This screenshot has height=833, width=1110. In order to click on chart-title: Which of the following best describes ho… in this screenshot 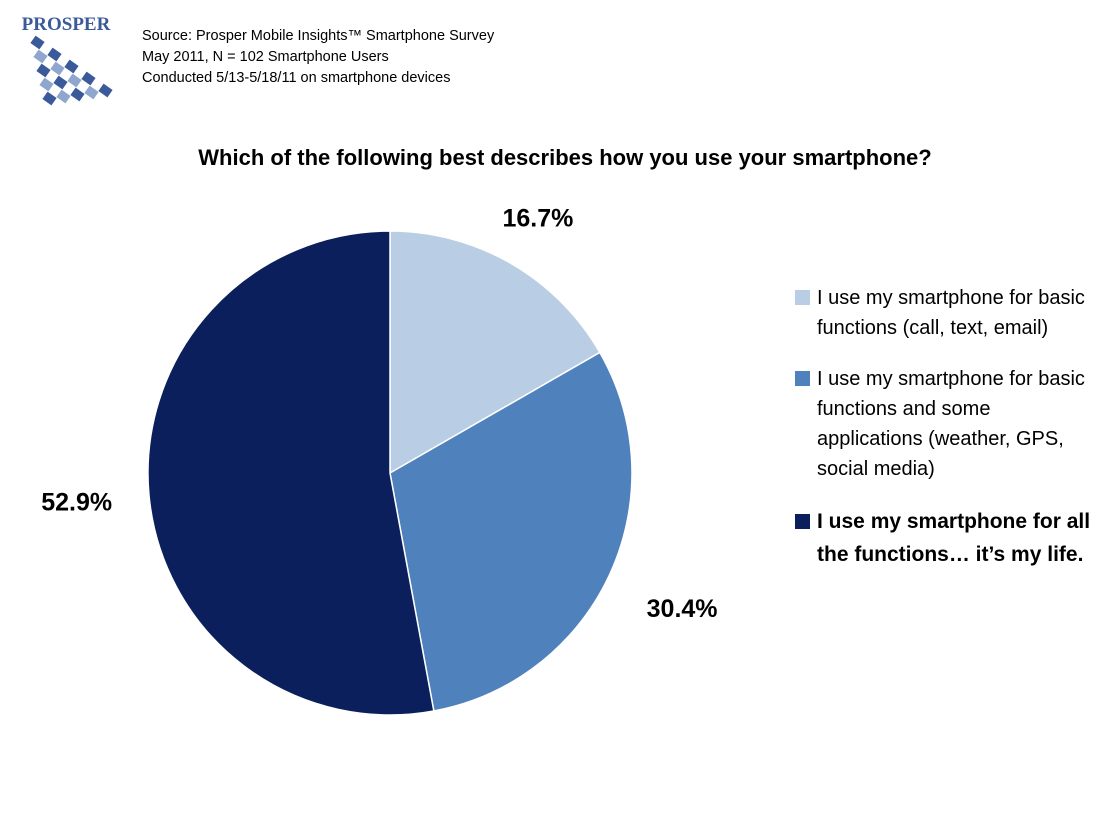, I will do `click(565, 157)`.